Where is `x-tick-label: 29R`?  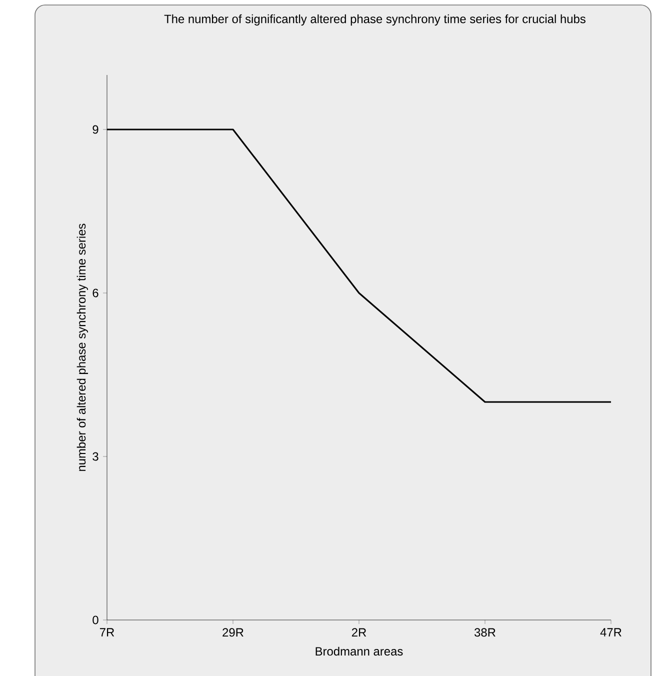 x-tick-label: 29R is located at coordinates (233, 632).